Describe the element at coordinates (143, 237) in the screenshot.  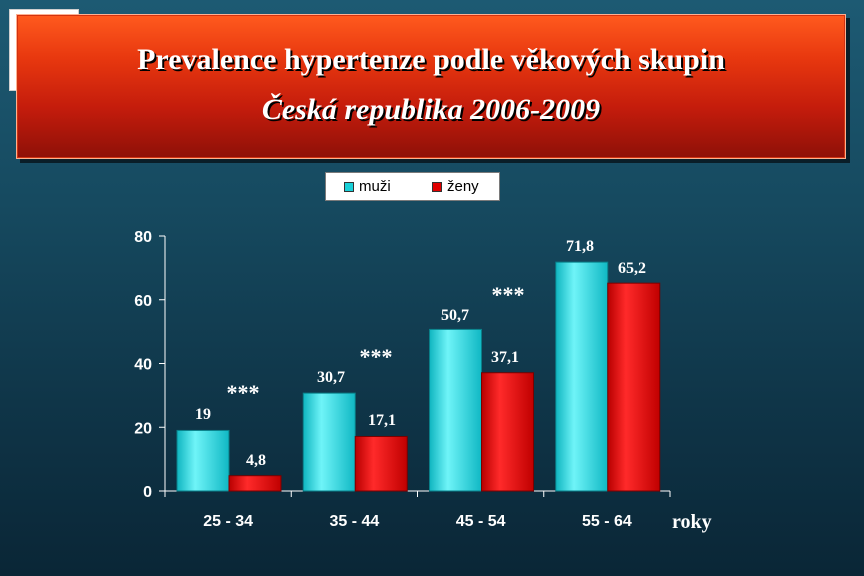
I see `y-tick-label: 80` at that location.